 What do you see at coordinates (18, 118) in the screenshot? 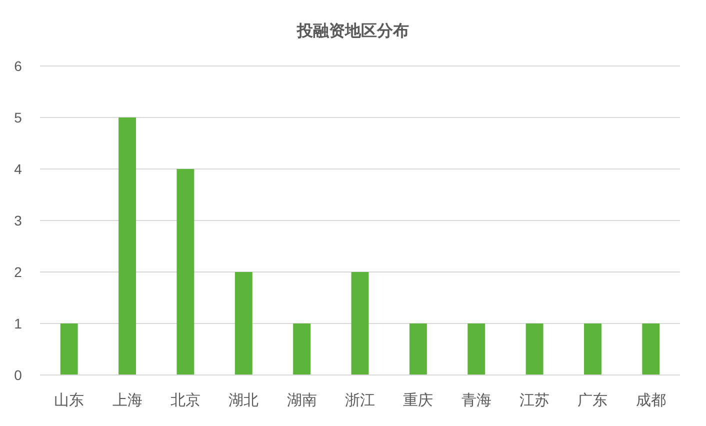
I see `y-tick-label: 5` at bounding box center [18, 118].